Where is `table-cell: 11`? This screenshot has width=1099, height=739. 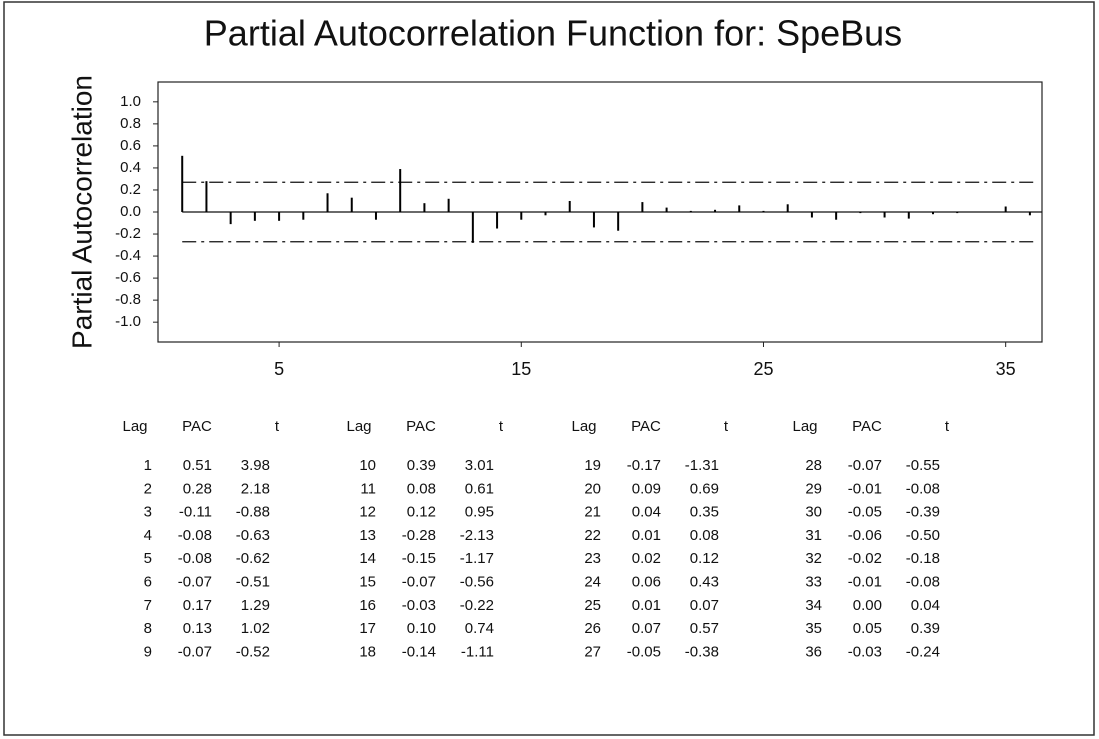 table-cell: 11 is located at coordinates (368, 488).